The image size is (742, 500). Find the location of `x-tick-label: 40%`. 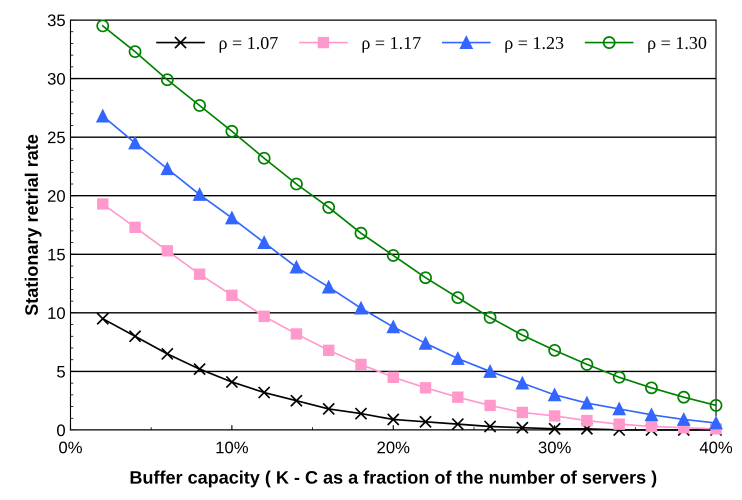

x-tick-label: 40% is located at coordinates (716, 448).